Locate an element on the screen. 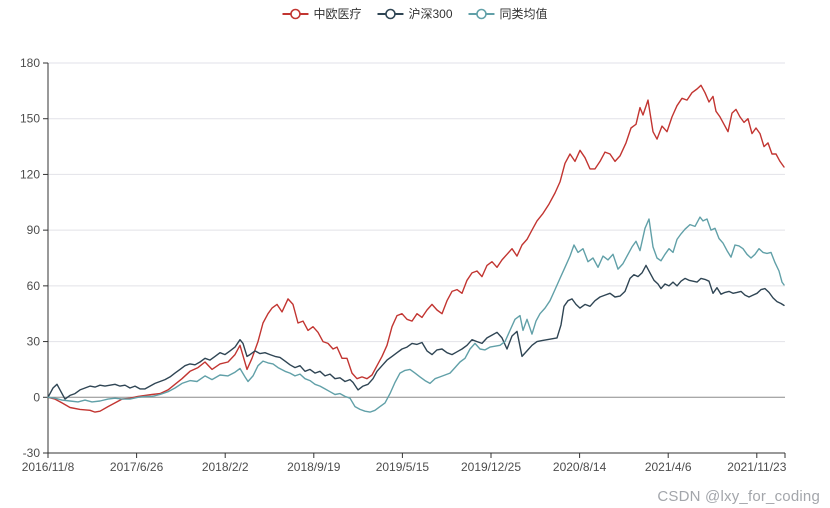 The height and width of the screenshot is (508, 830). legend: 中欧医疗 沪深300 同类均值 is located at coordinates (415, 13).